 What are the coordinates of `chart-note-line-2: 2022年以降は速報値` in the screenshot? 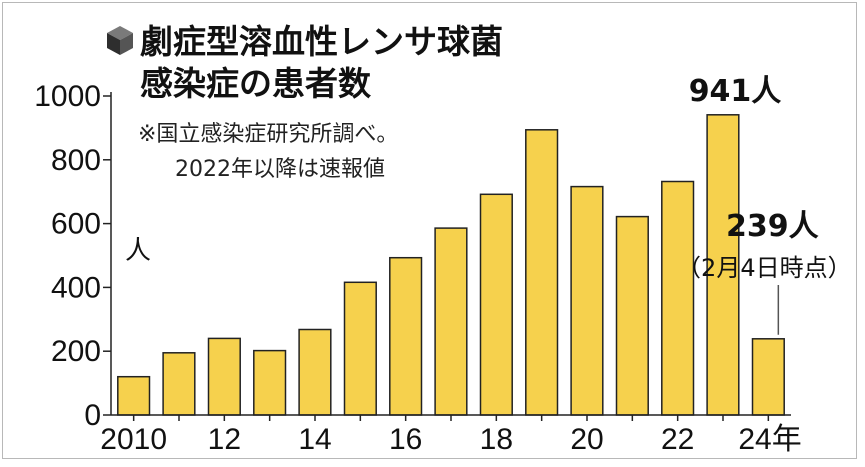 It's located at (280, 169).